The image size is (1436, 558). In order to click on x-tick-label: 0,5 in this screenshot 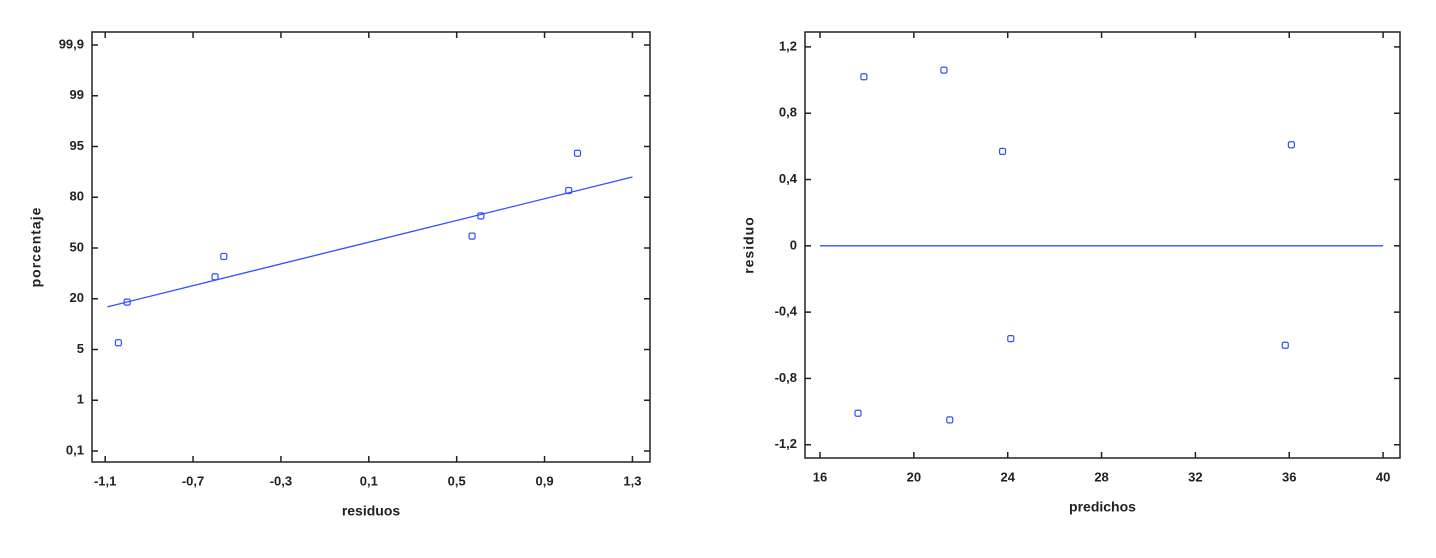, I will do `click(457, 480)`.